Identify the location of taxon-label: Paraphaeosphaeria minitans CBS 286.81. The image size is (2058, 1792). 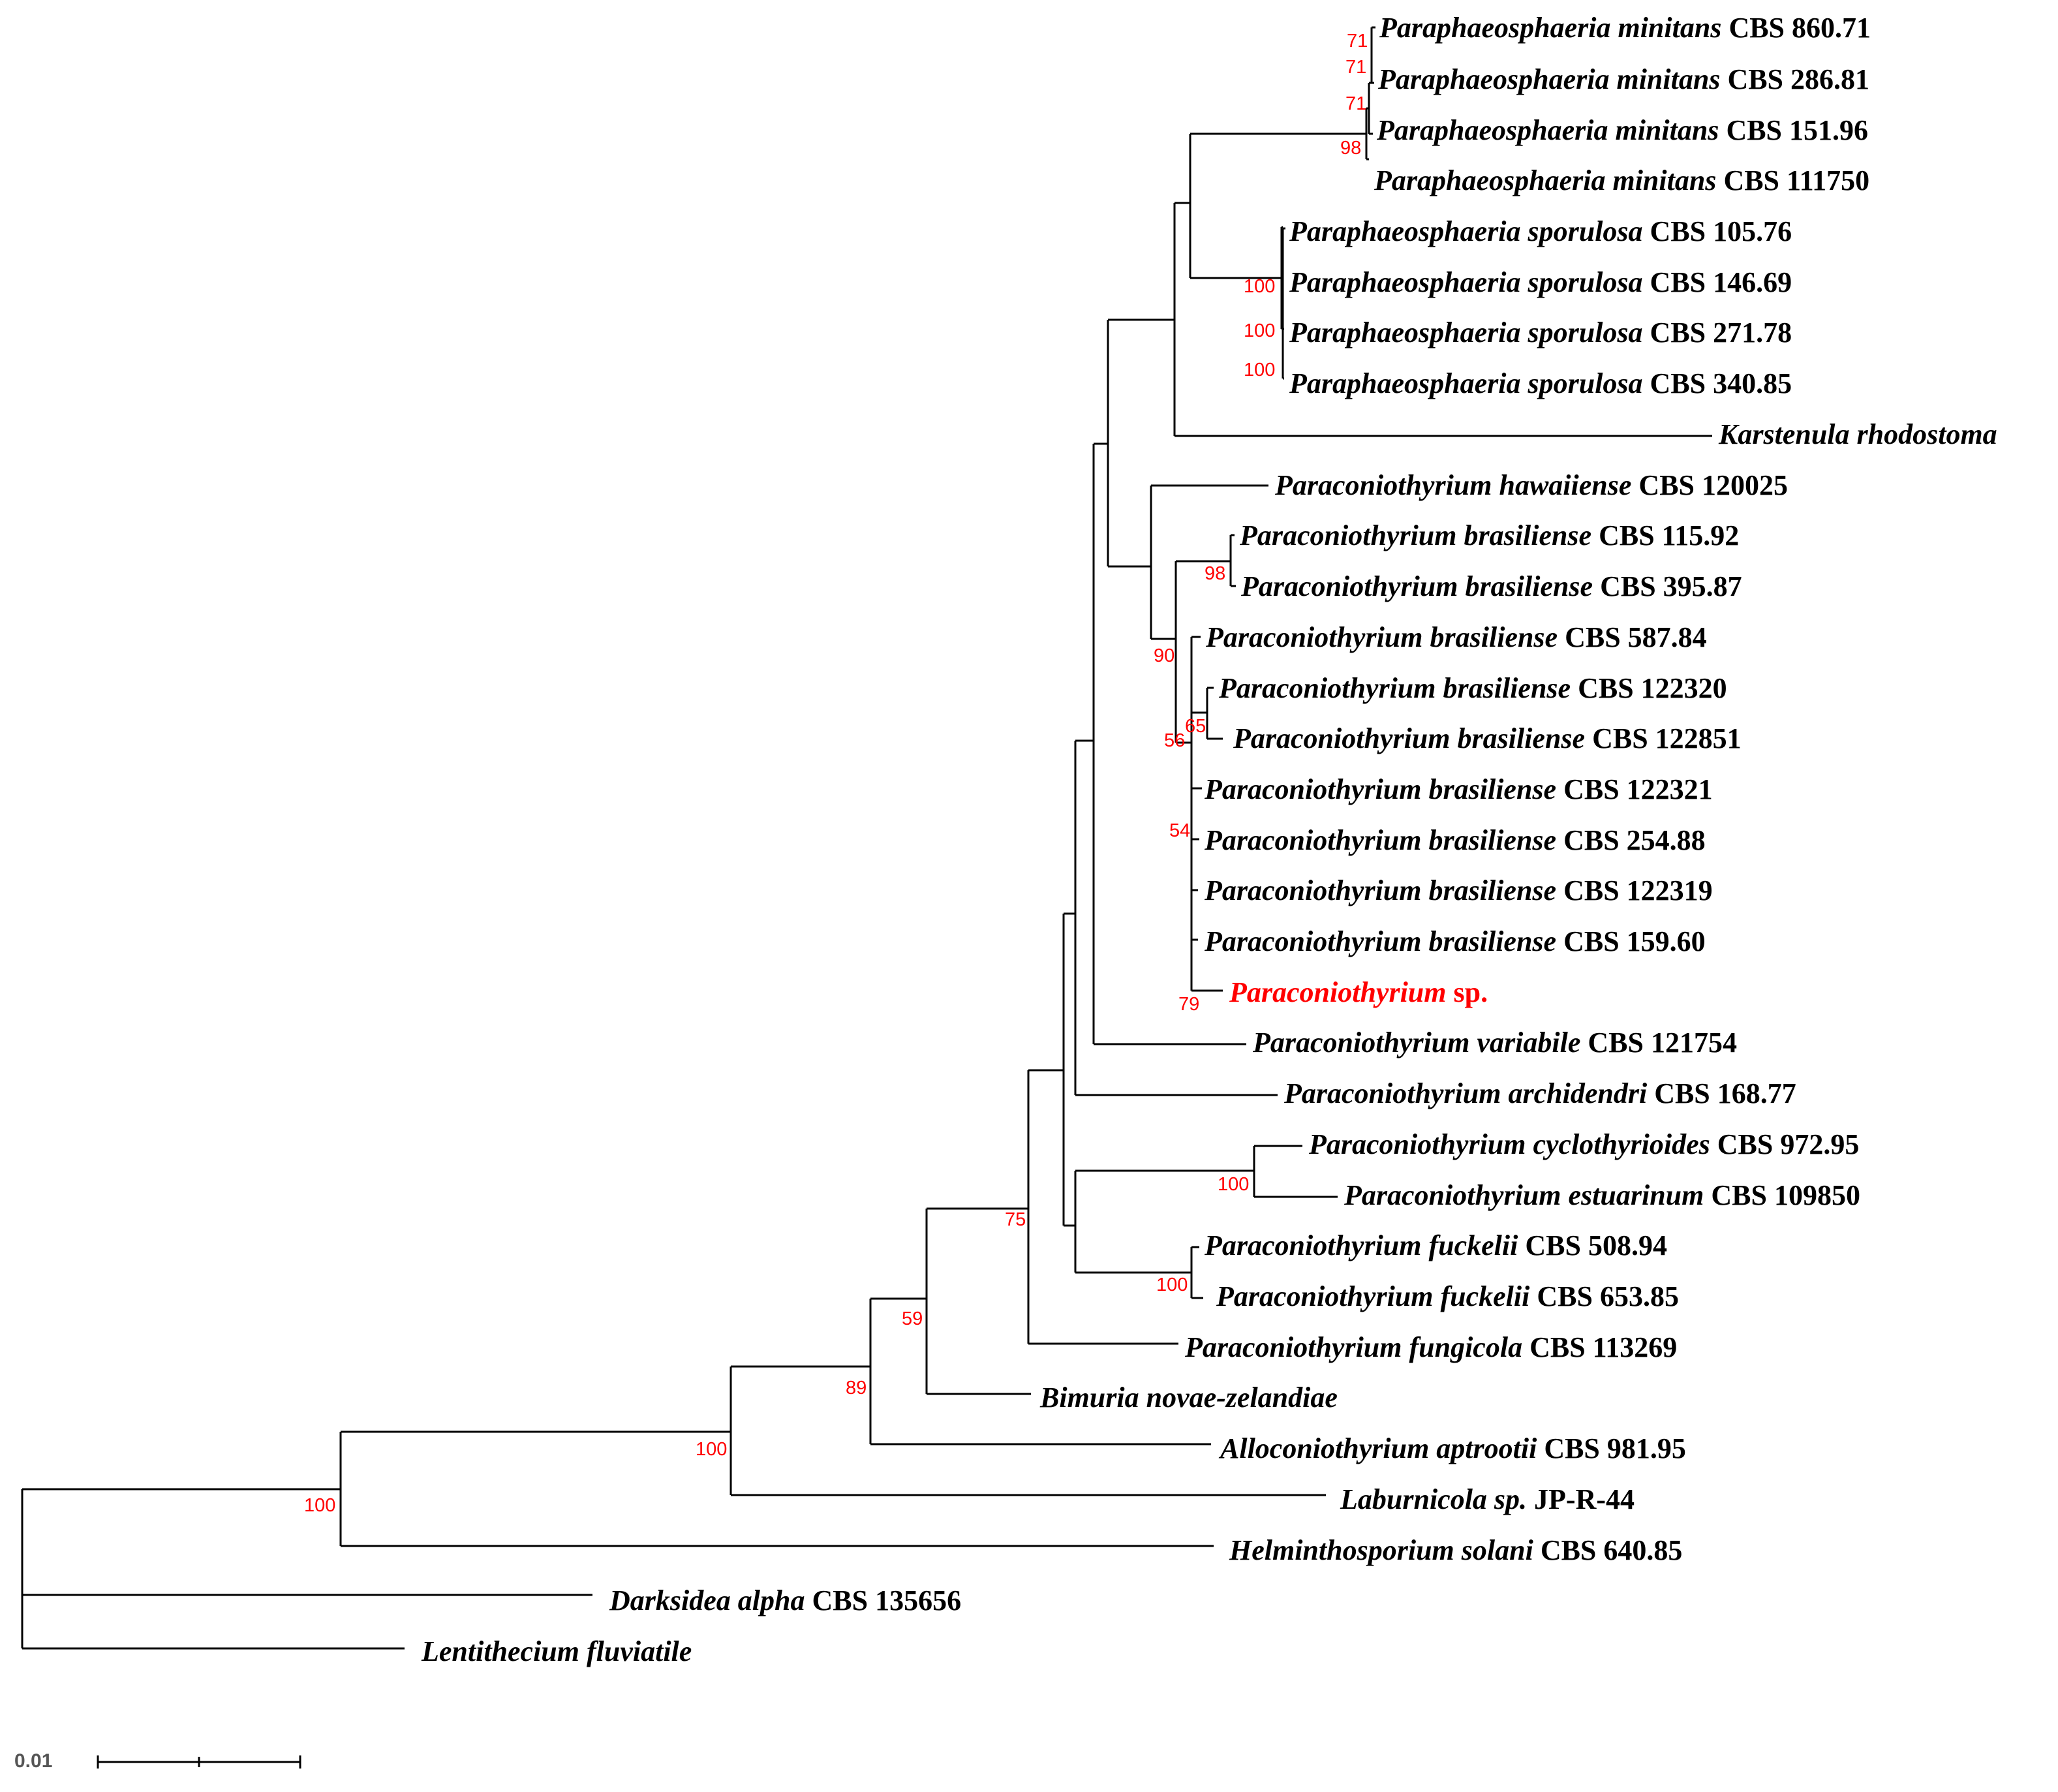
(1623, 79).